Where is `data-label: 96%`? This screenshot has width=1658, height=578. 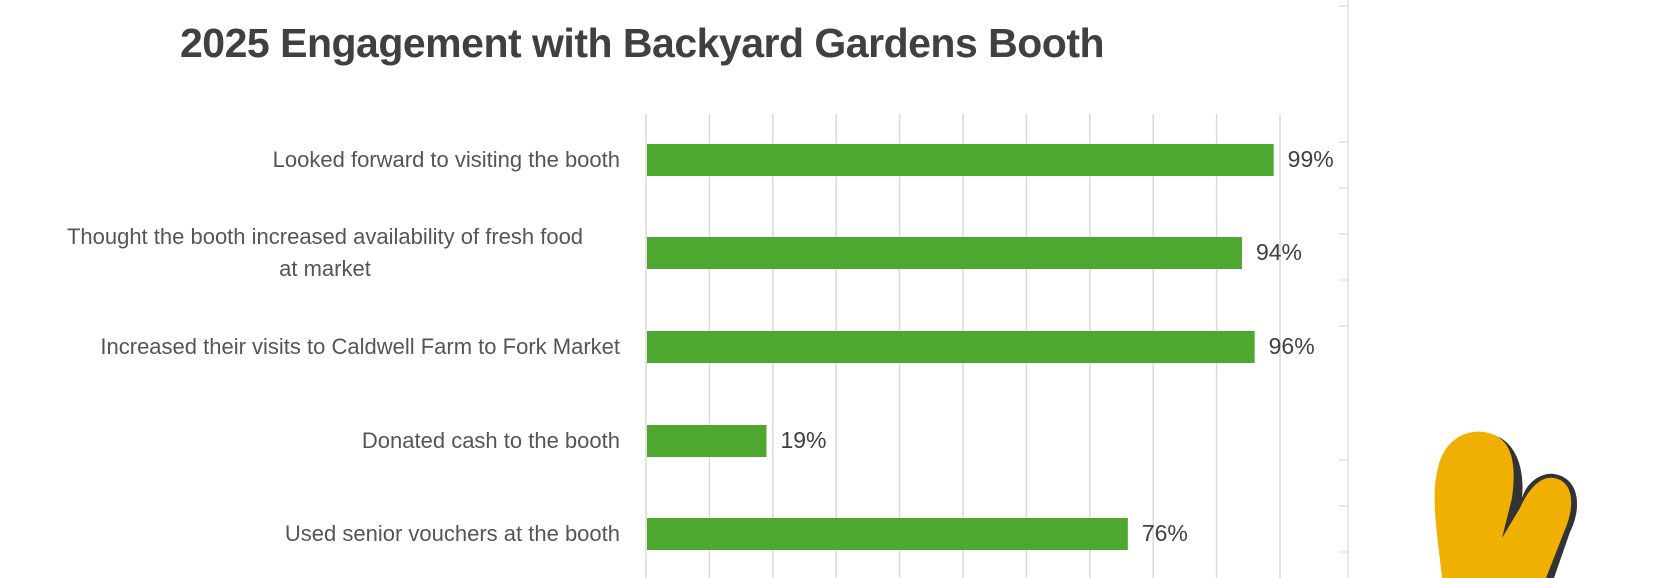 data-label: 96% is located at coordinates (1291, 346).